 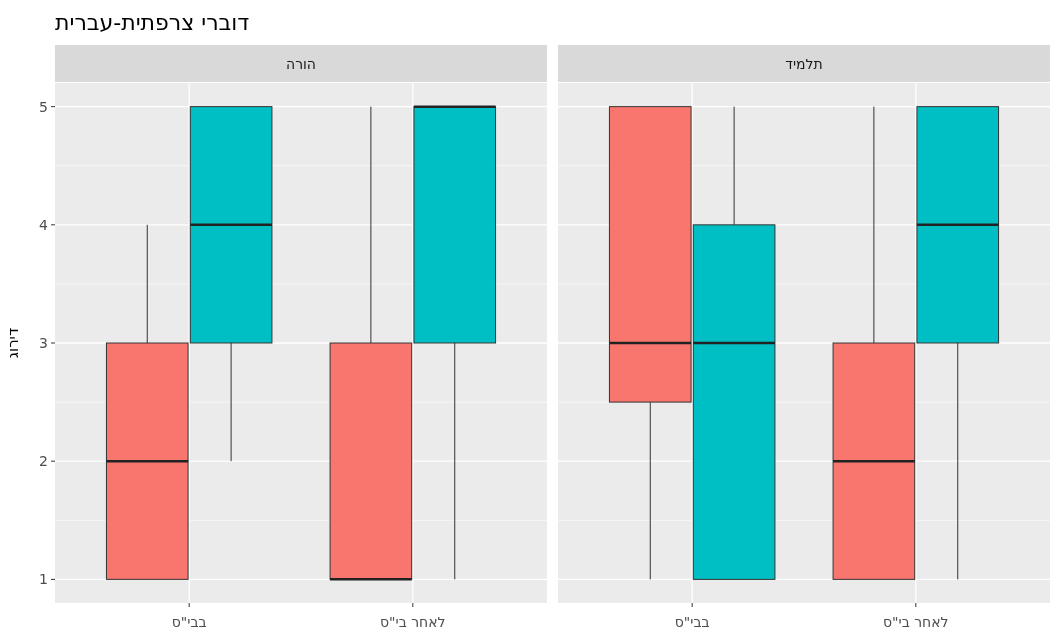 I want to click on chart-title: דוברי צרפתית-עברית, so click(x=152, y=22).